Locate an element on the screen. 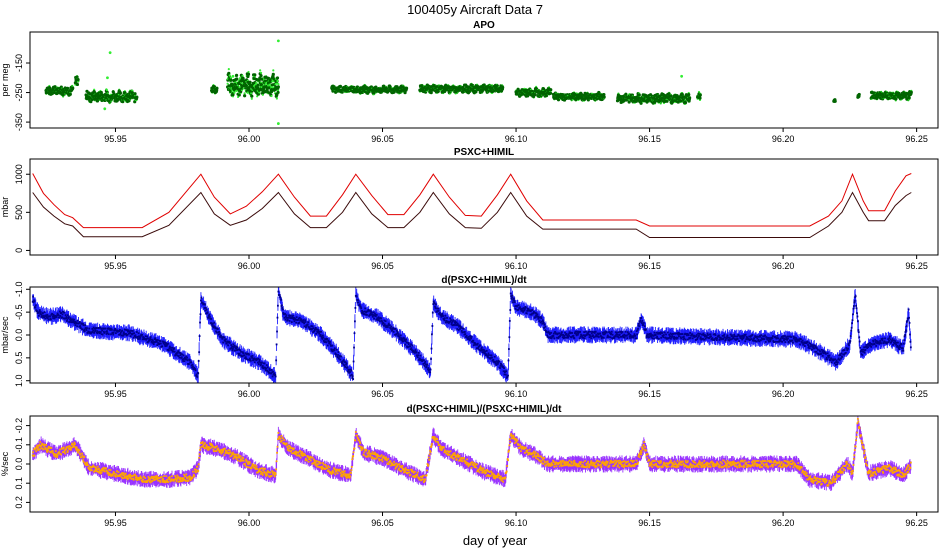  figure-title: 100405y Aircraft Data 7 is located at coordinates (475, 9).